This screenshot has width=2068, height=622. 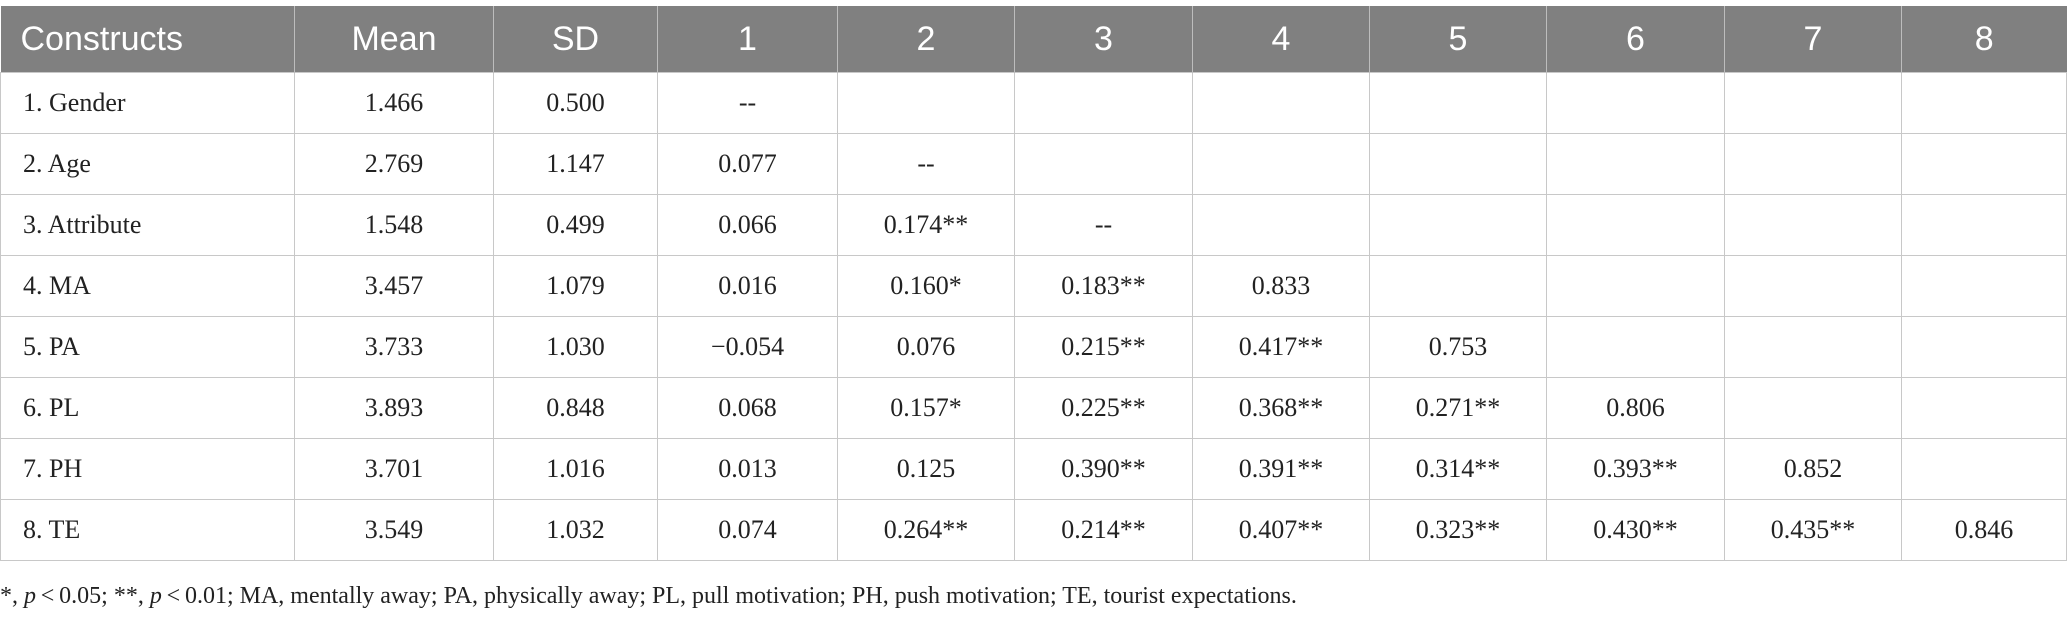 I want to click on column-header-8: 8, so click(x=1984, y=39).